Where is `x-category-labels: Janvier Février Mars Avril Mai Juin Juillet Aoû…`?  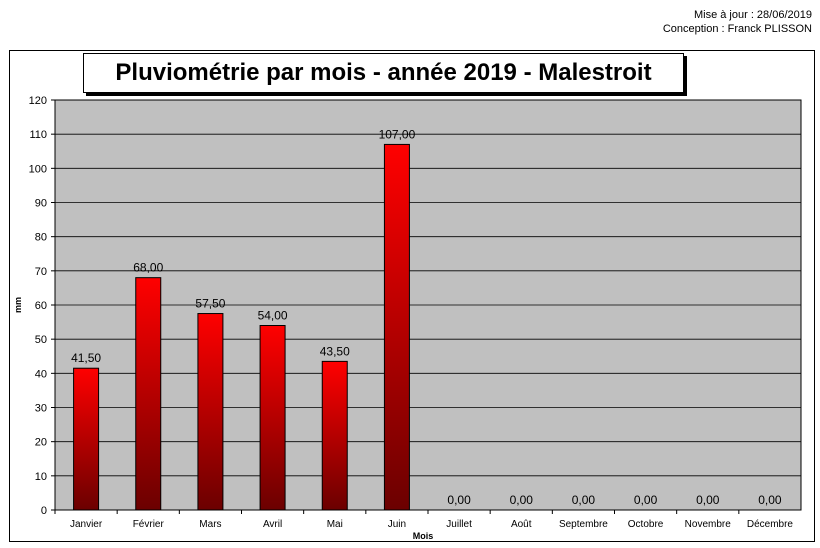 x-category-labels: Janvier Février Mars Avril Mai Juin Juillet Aoû… is located at coordinates (431, 524).